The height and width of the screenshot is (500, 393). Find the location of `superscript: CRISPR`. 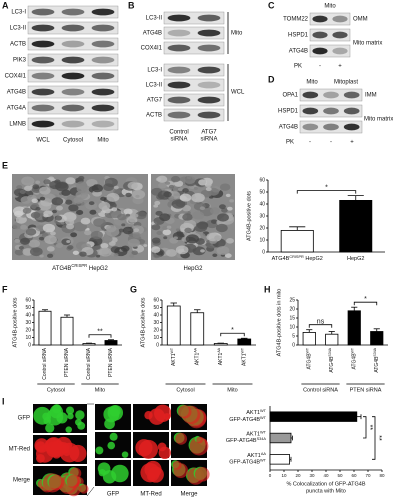

superscript: CRISPR is located at coordinates (79, 265).